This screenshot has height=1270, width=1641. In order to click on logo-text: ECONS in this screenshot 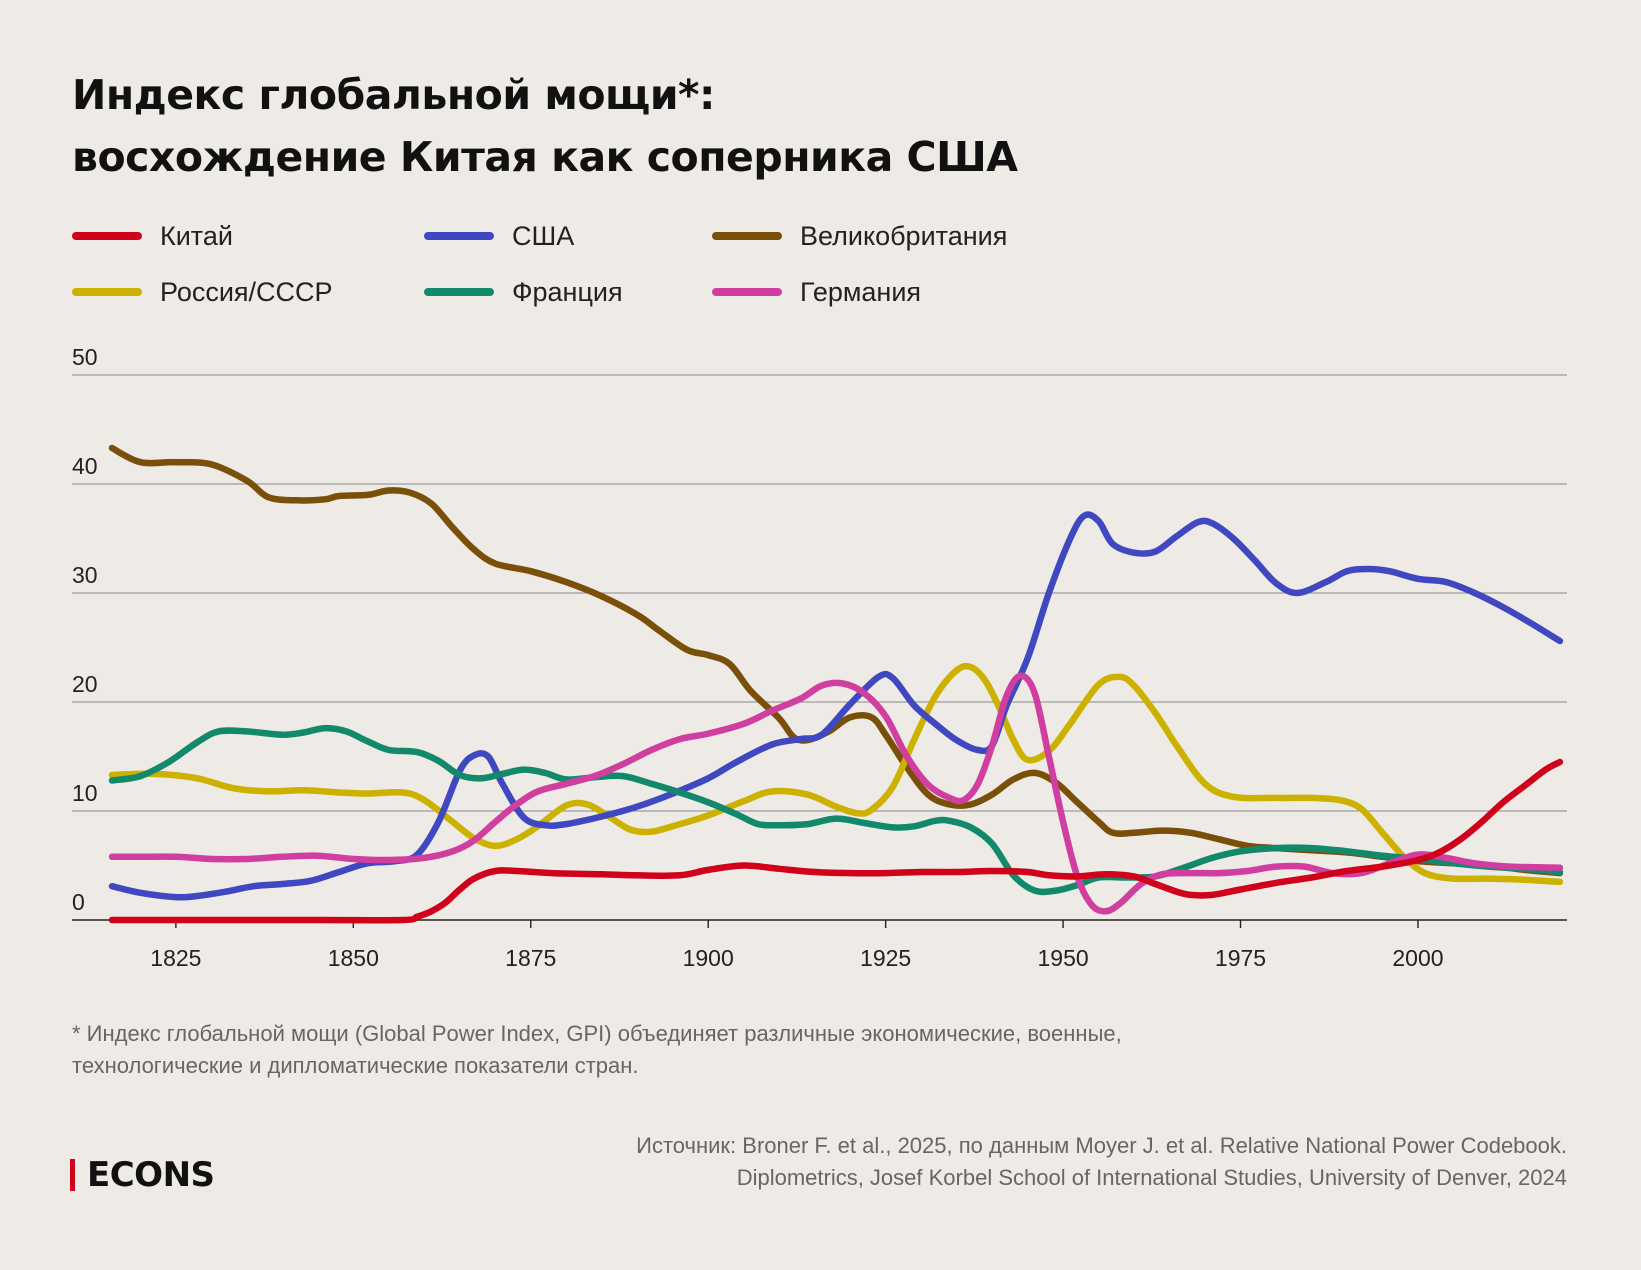, I will do `click(151, 1175)`.